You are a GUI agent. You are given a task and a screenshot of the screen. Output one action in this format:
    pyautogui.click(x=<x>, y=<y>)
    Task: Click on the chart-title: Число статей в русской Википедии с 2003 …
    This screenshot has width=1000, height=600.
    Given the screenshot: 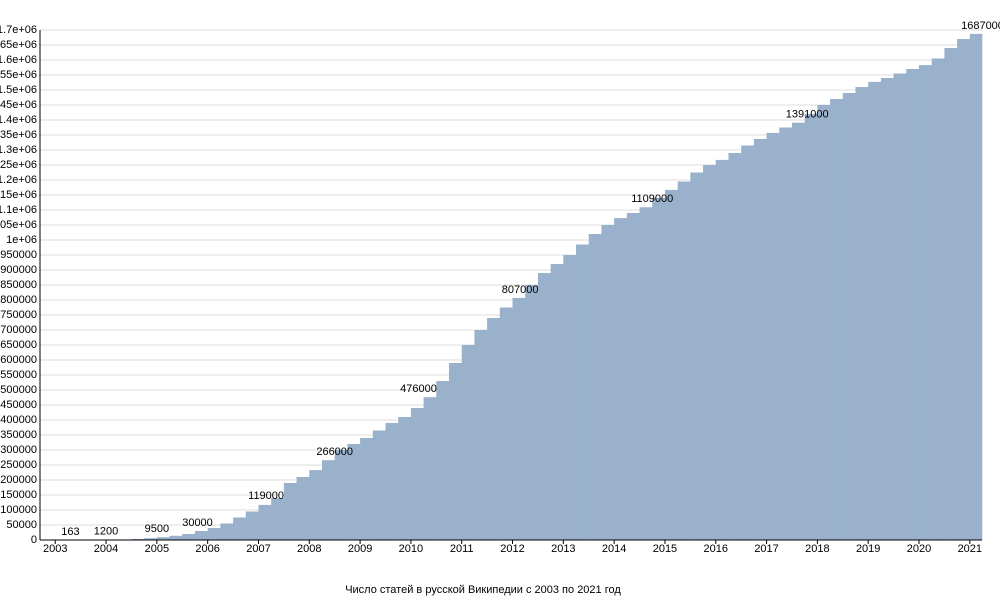 What is the action you would take?
    pyautogui.click(x=483, y=590)
    